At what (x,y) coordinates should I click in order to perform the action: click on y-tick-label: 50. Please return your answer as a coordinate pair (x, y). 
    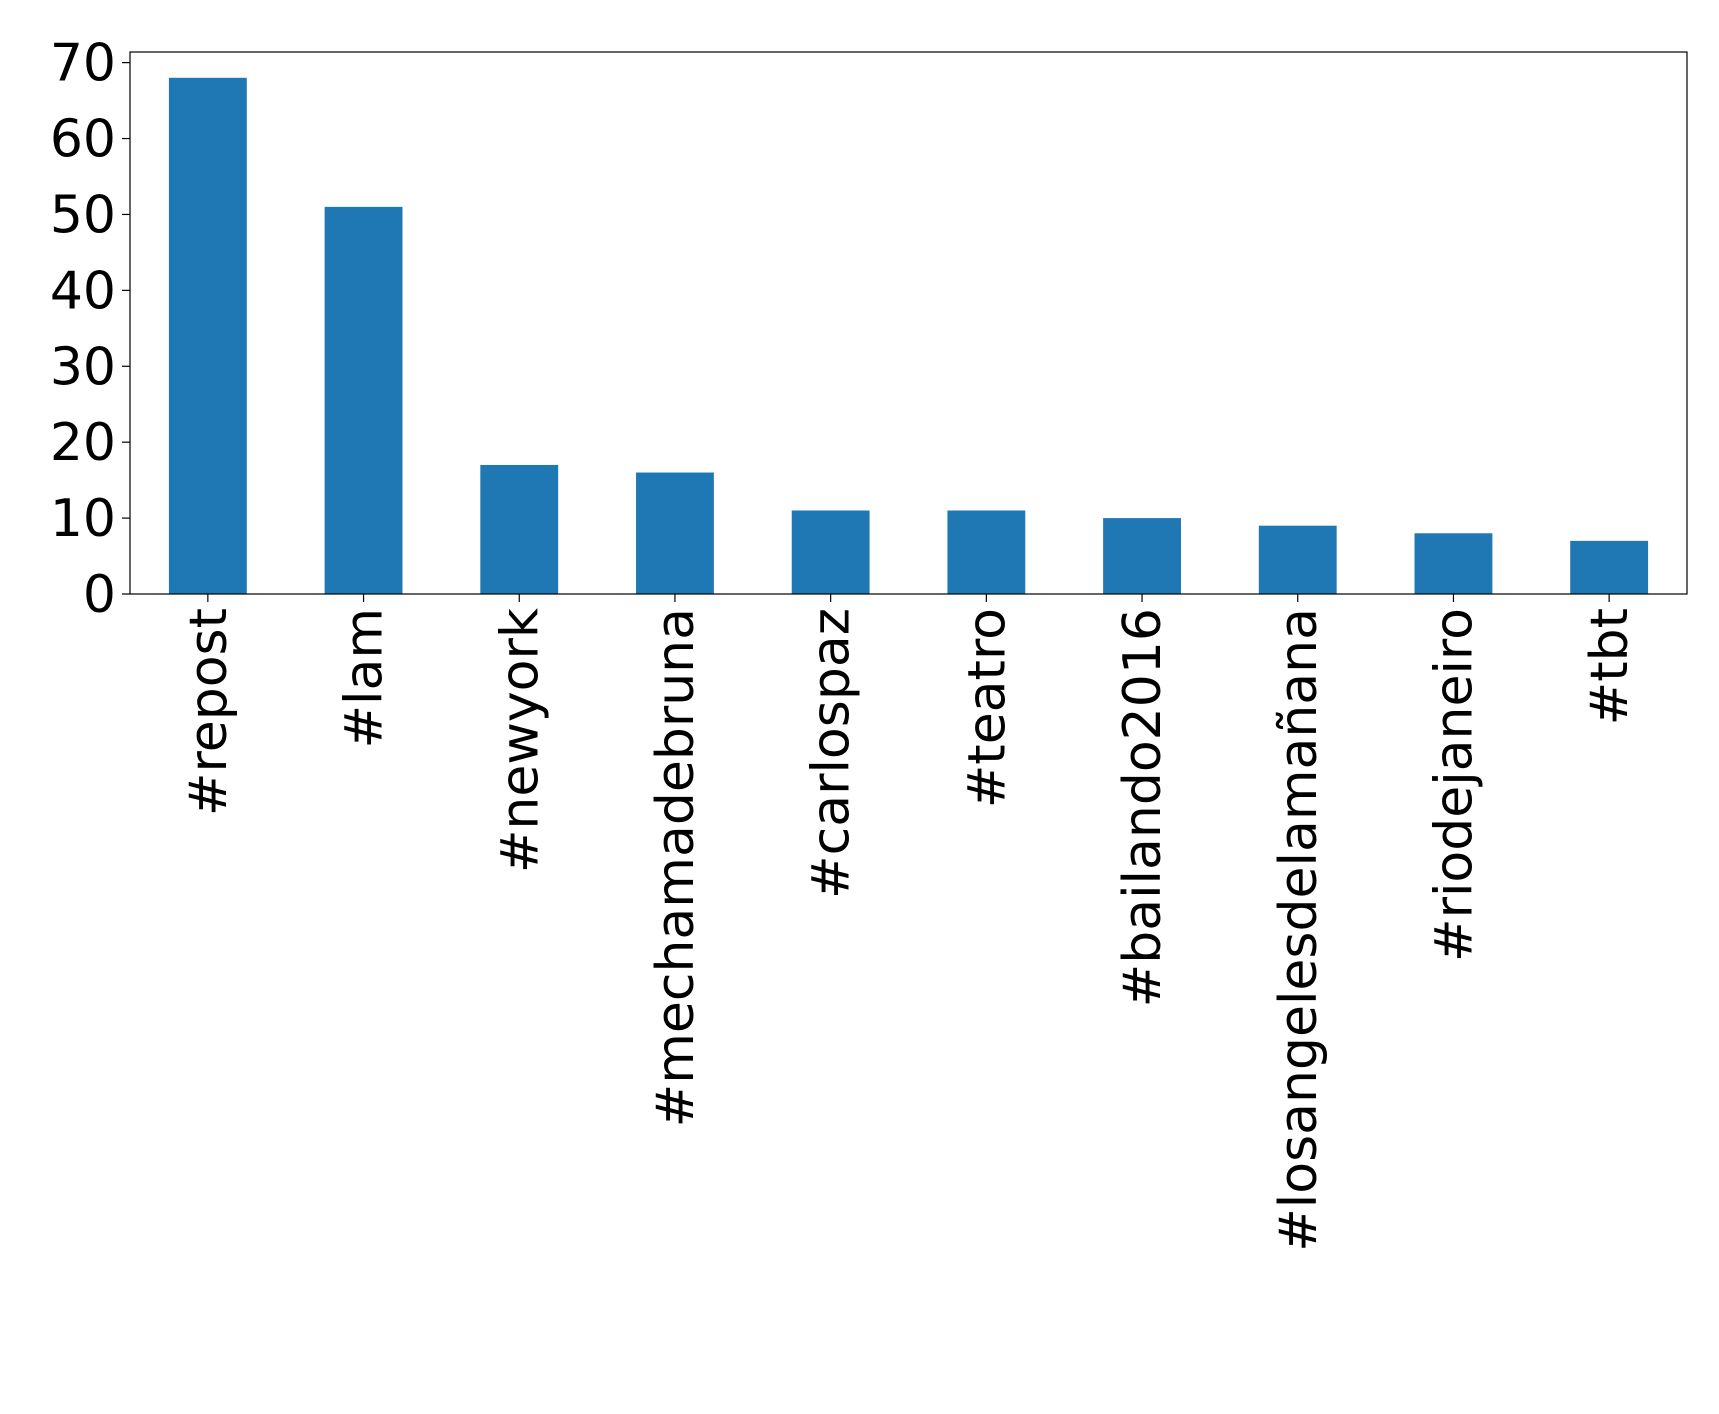
    Looking at the image, I should click on (83, 215).